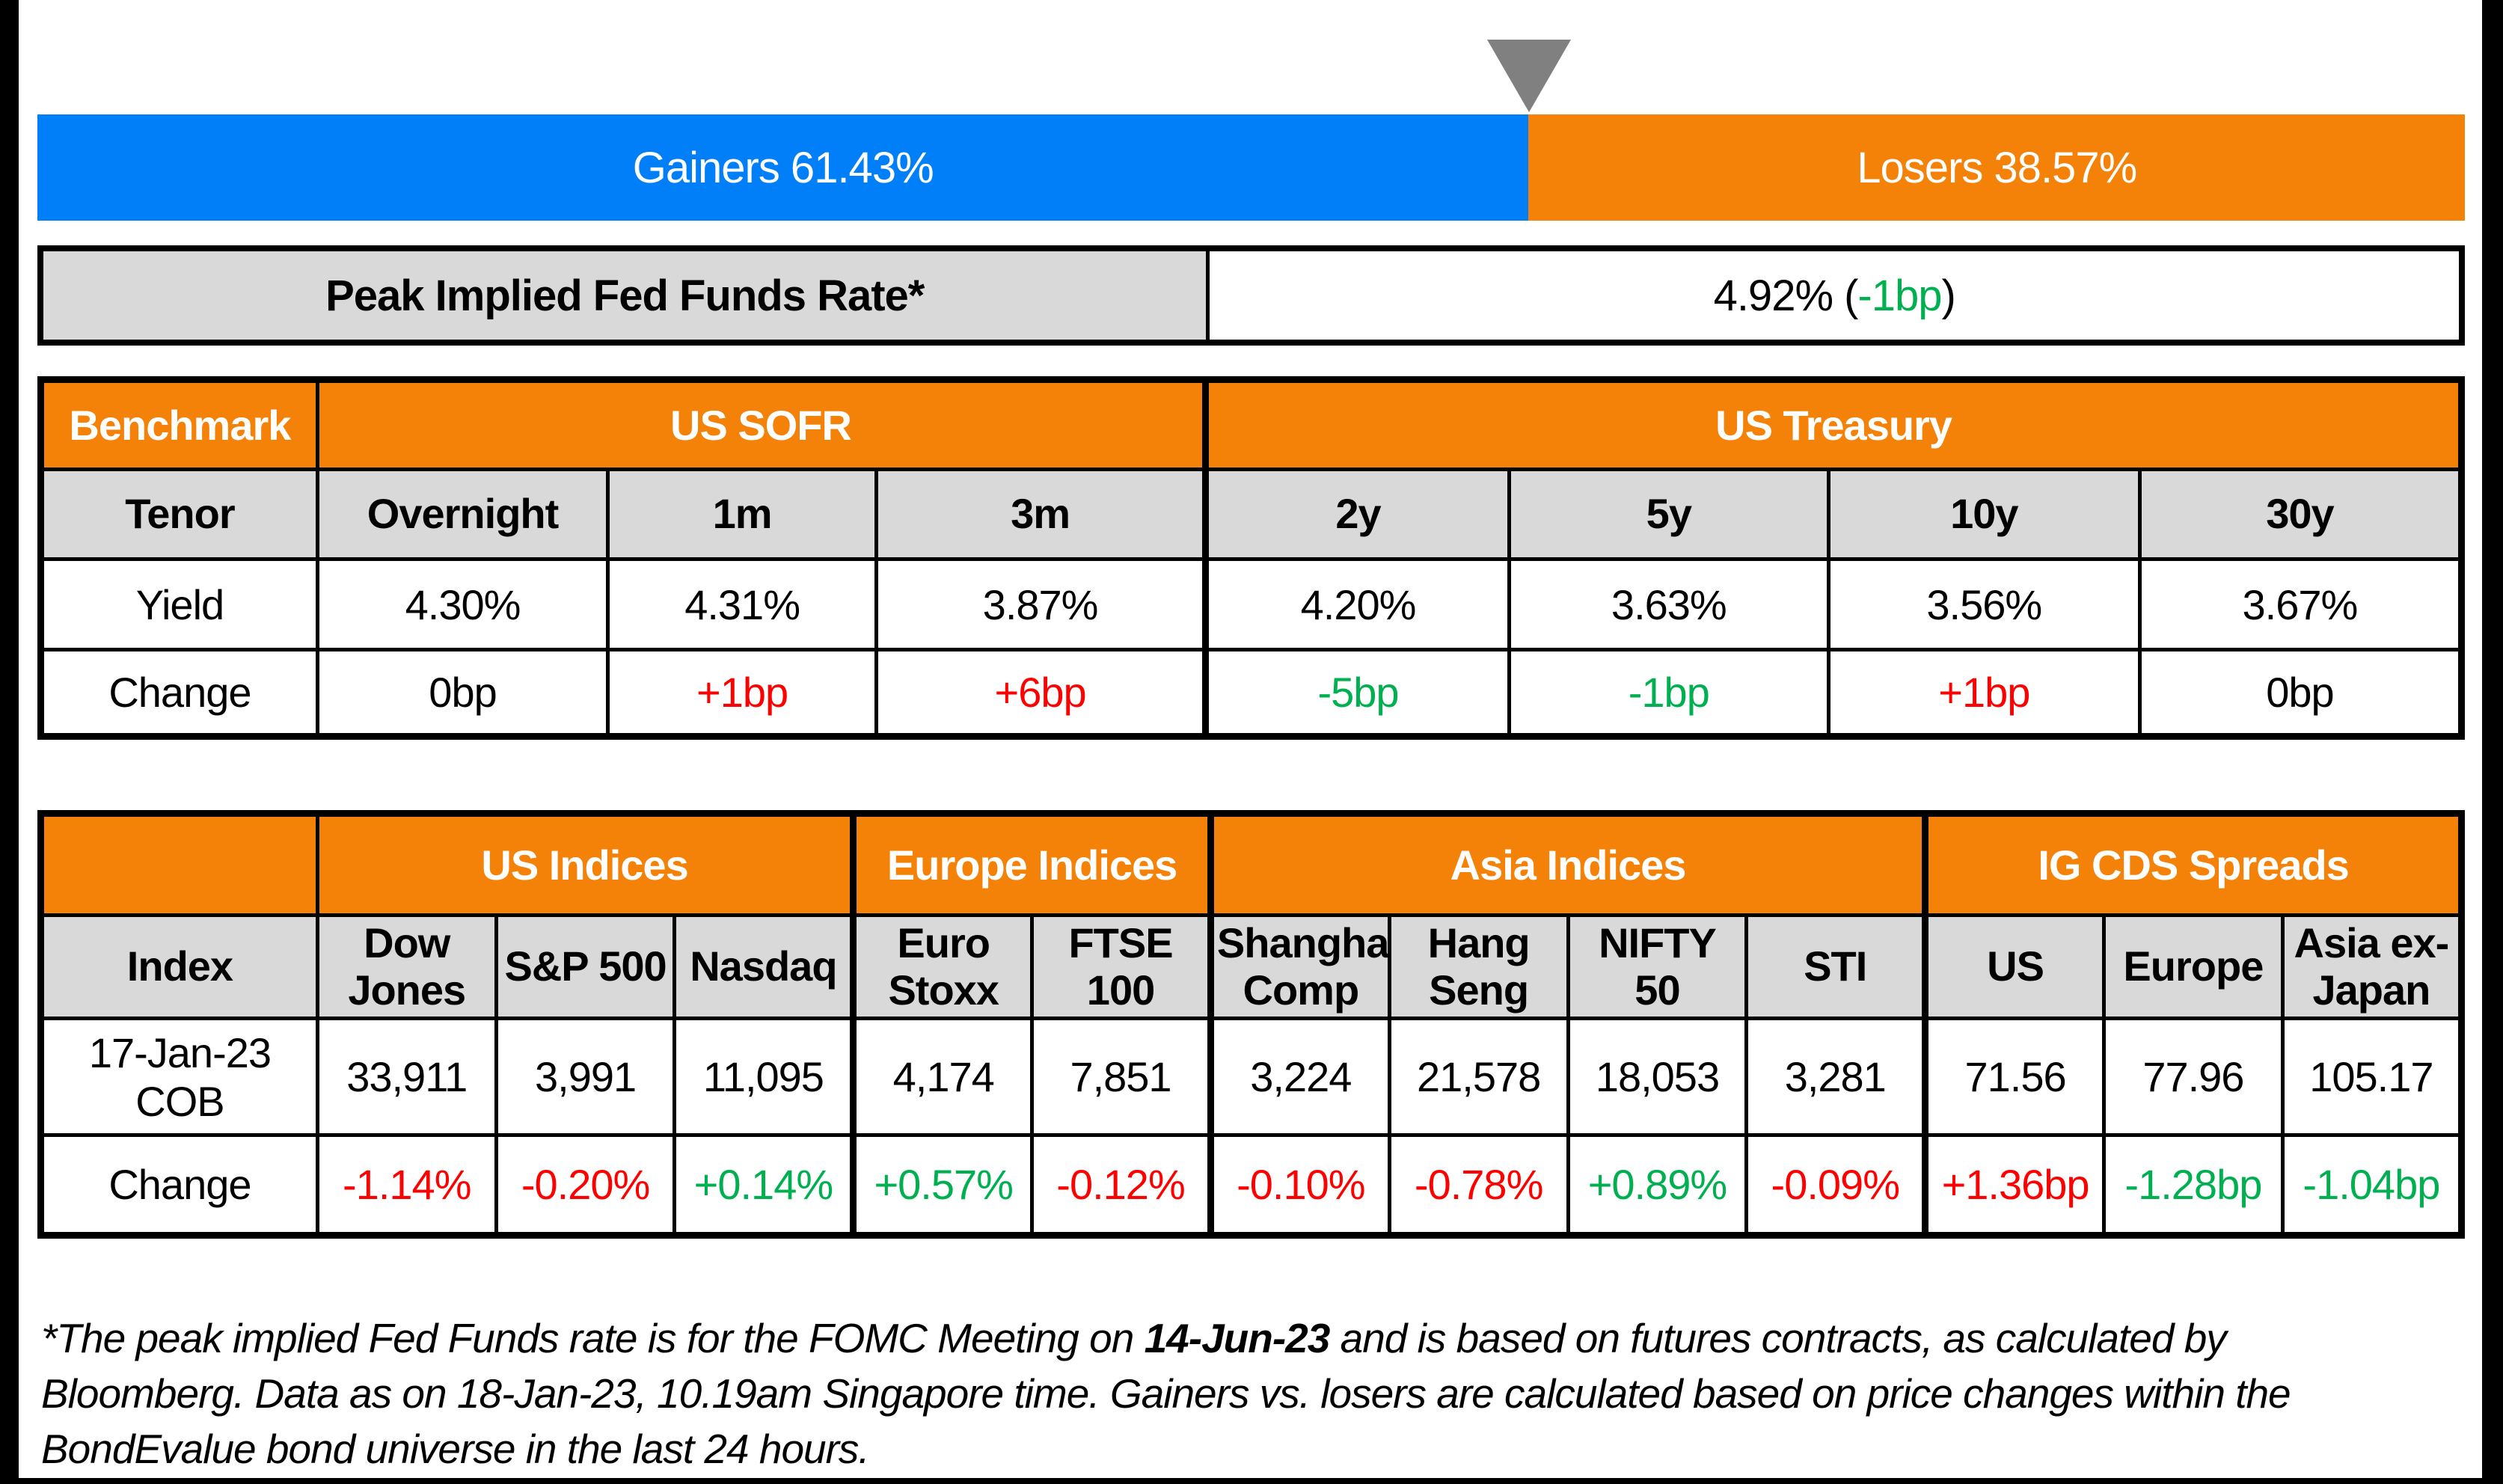 The image size is (2503, 1484). What do you see at coordinates (1357, 693) in the screenshot?
I see `change-cell: -5bp` at bounding box center [1357, 693].